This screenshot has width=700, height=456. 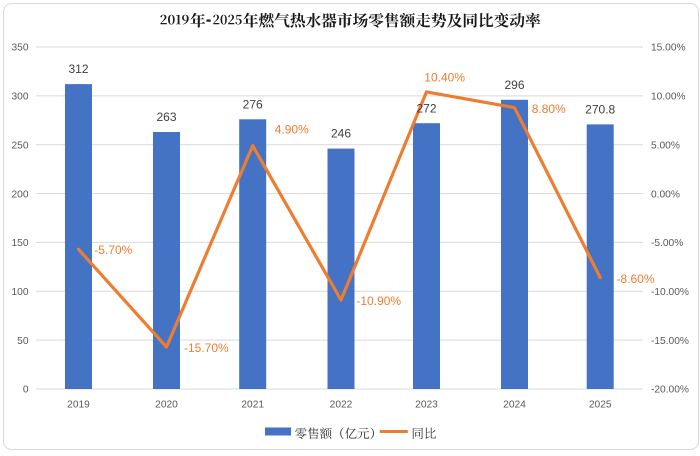 I want to click on svg-text: 2025, so click(x=600, y=405).